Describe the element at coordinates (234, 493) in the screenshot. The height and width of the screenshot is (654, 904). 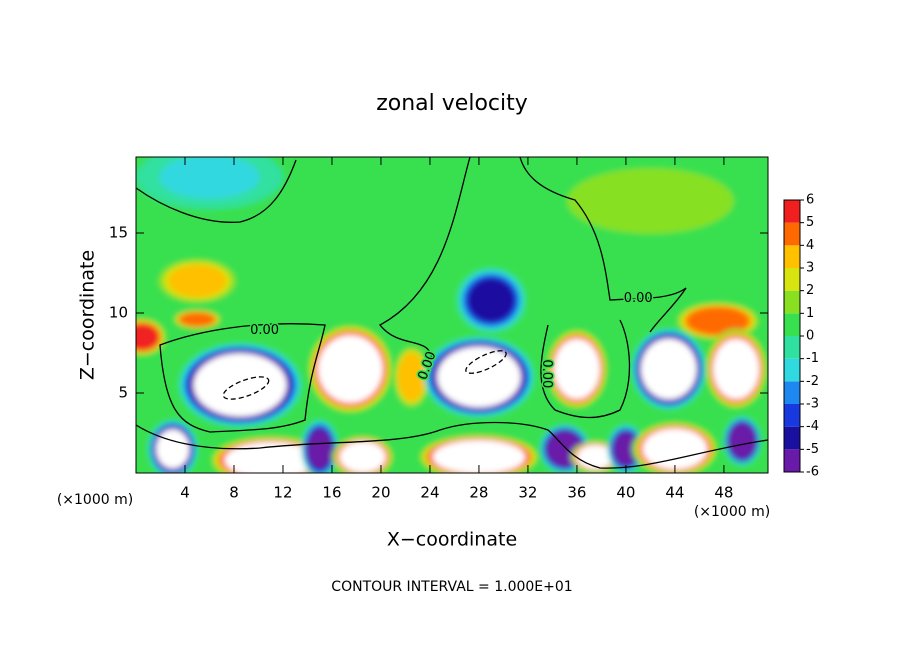
I see `x-tick-label: 8` at that location.